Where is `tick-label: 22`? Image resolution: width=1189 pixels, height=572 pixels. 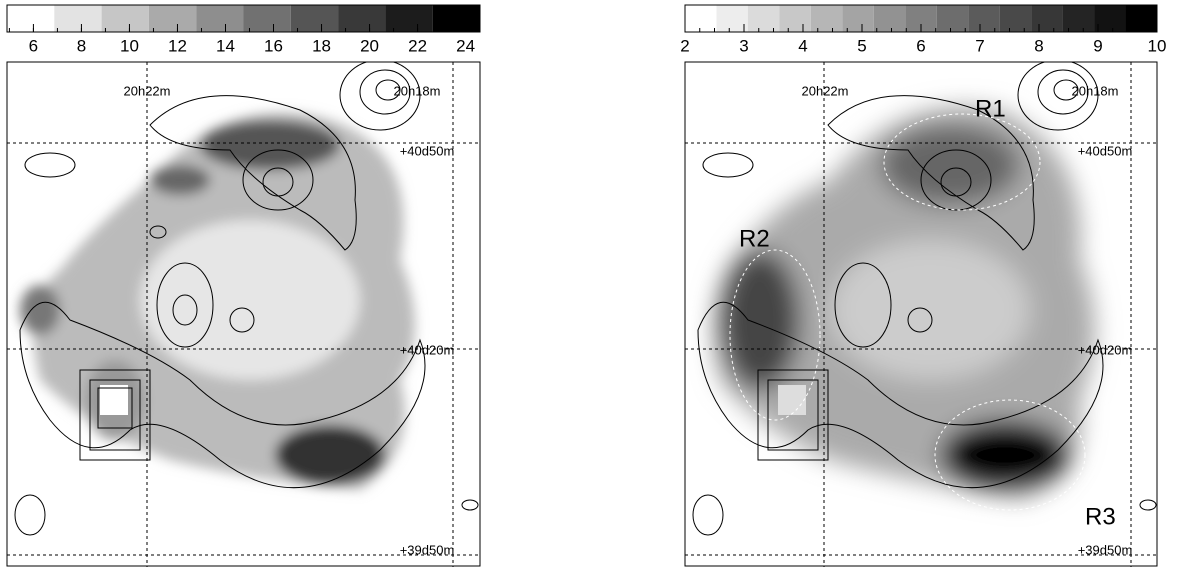
tick-label: 22 is located at coordinates (417, 45).